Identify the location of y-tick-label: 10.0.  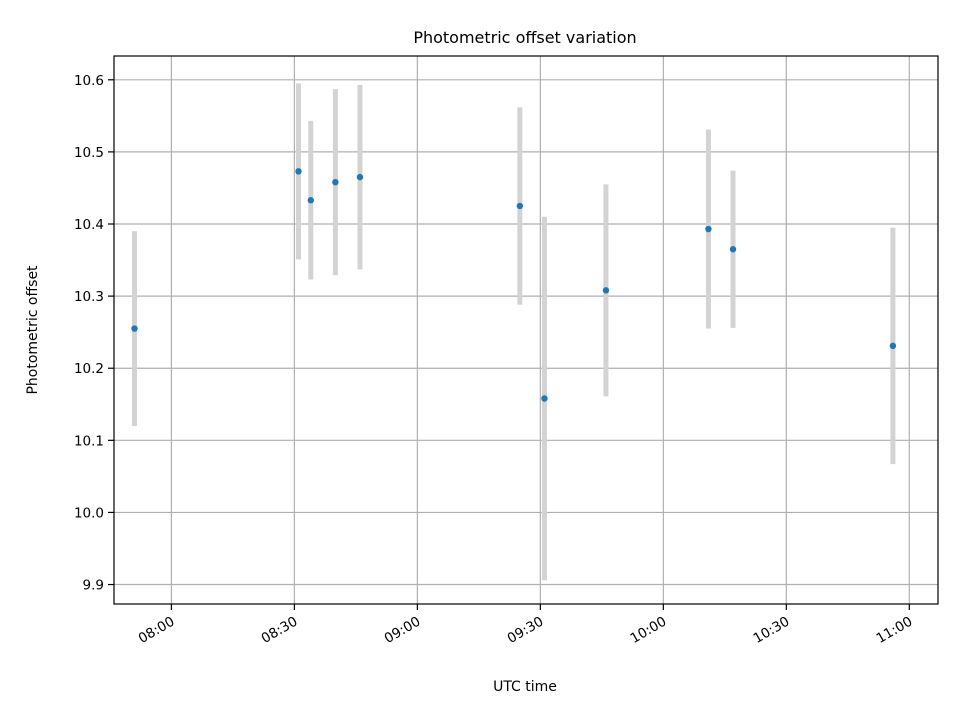
(89, 513).